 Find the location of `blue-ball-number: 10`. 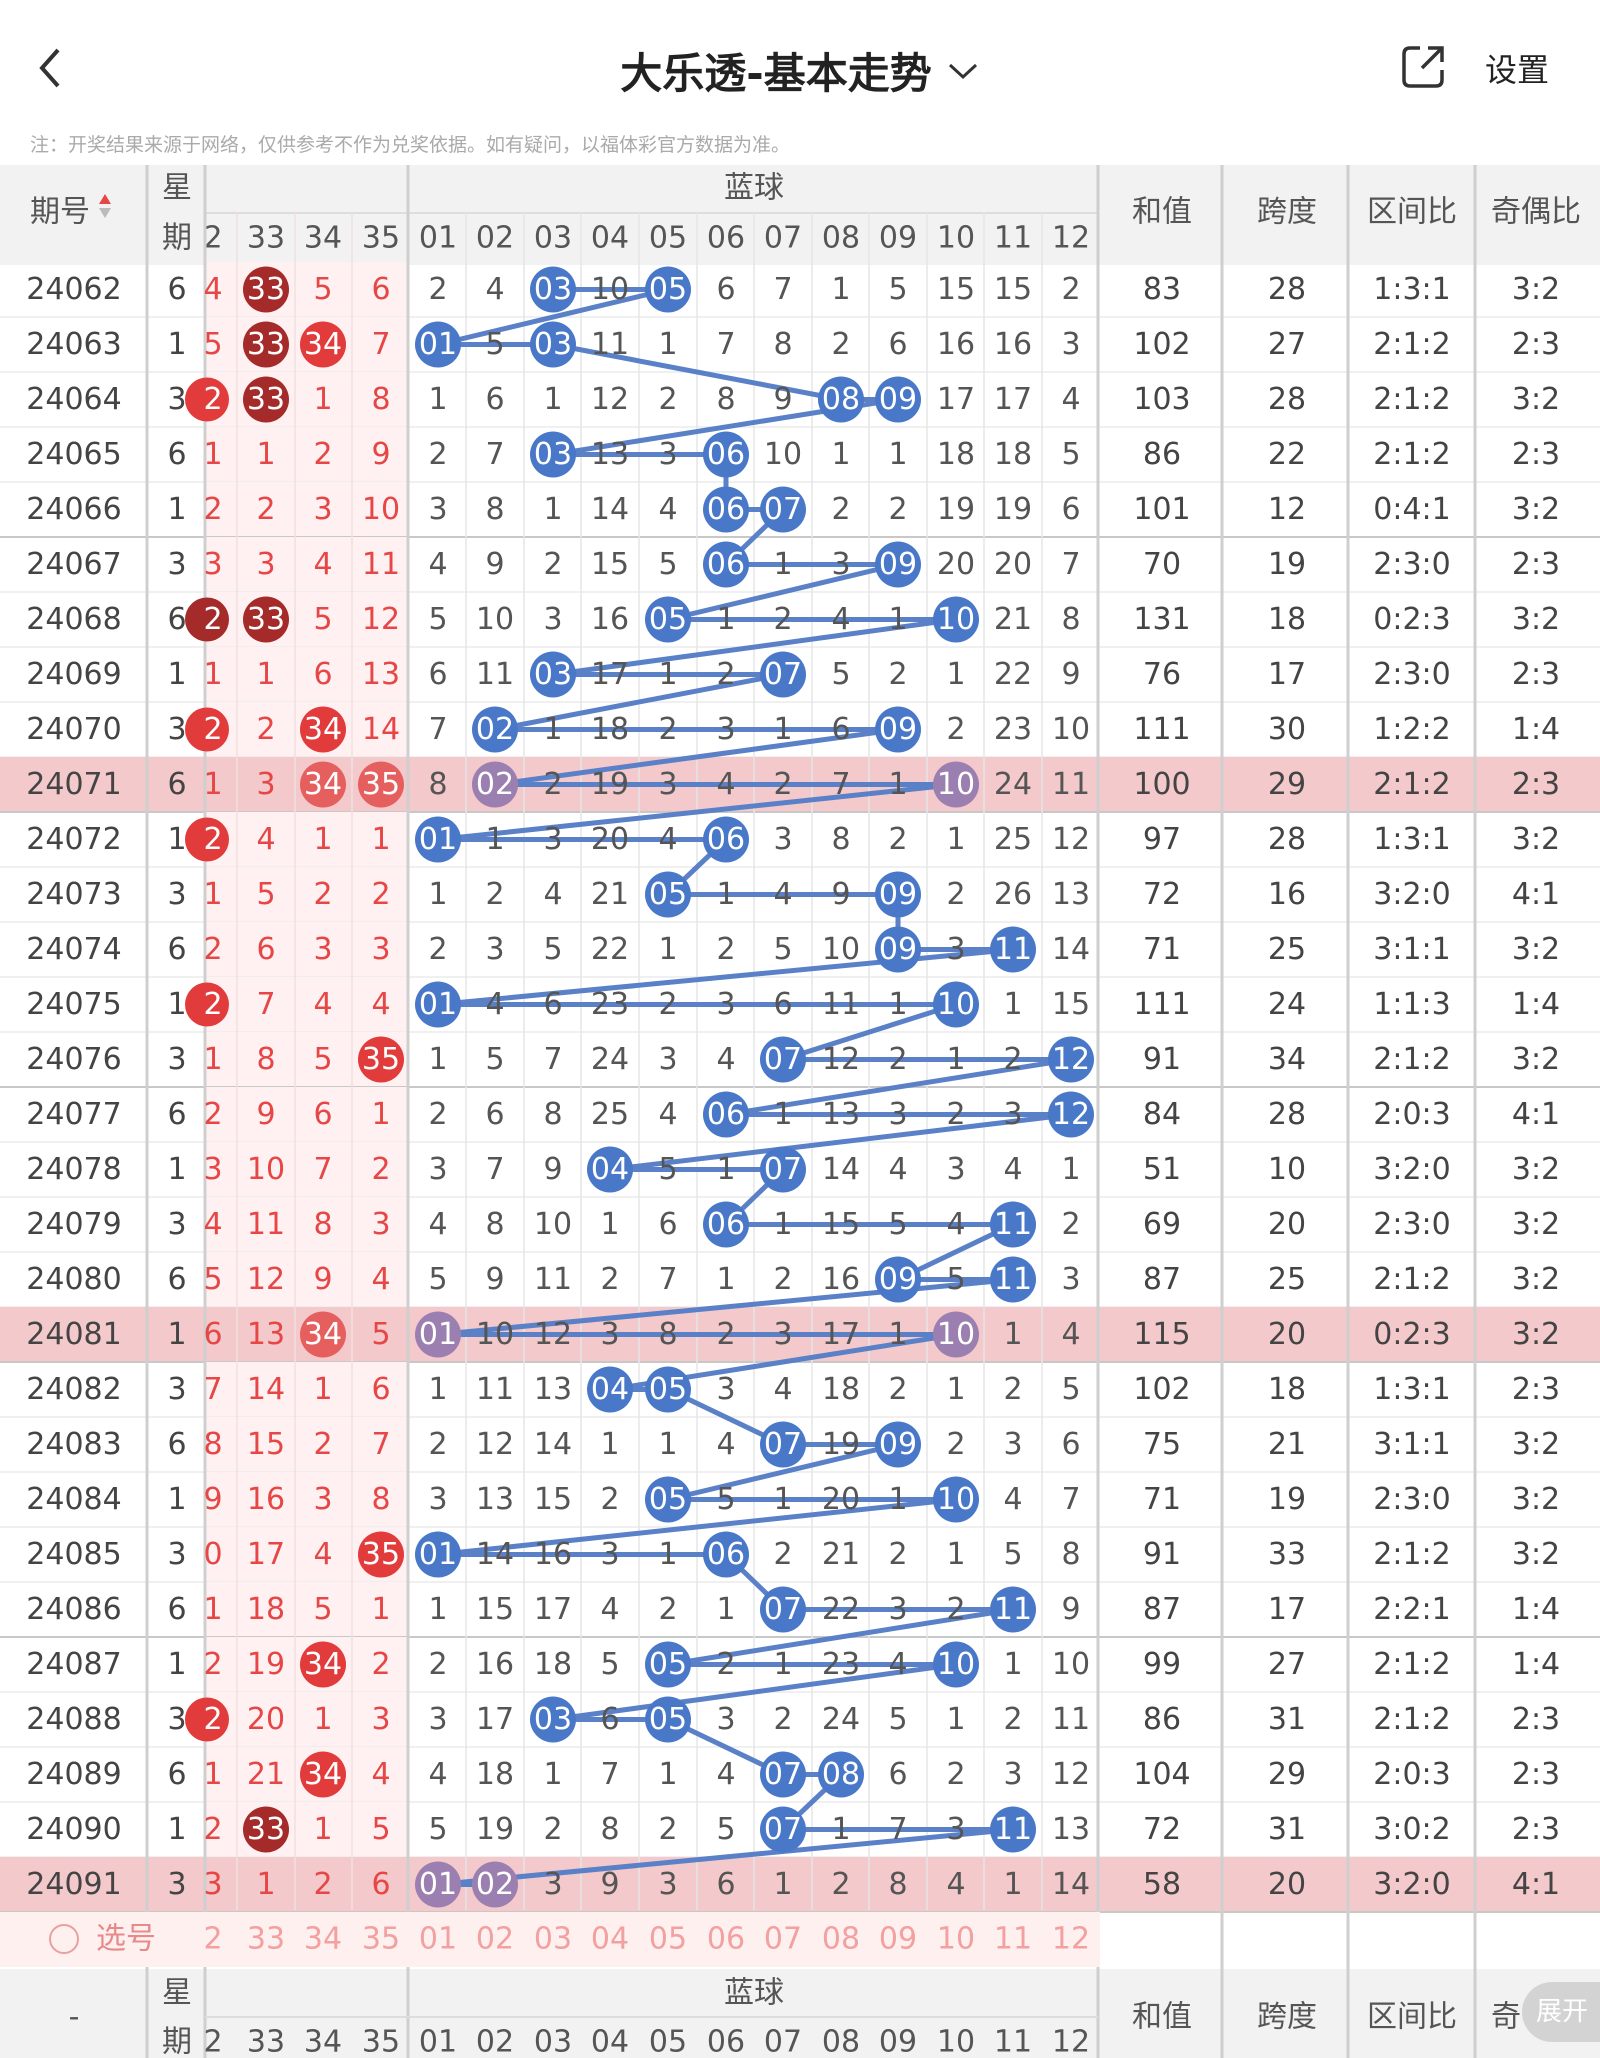

blue-ball-number: 10 is located at coordinates (956, 1004).